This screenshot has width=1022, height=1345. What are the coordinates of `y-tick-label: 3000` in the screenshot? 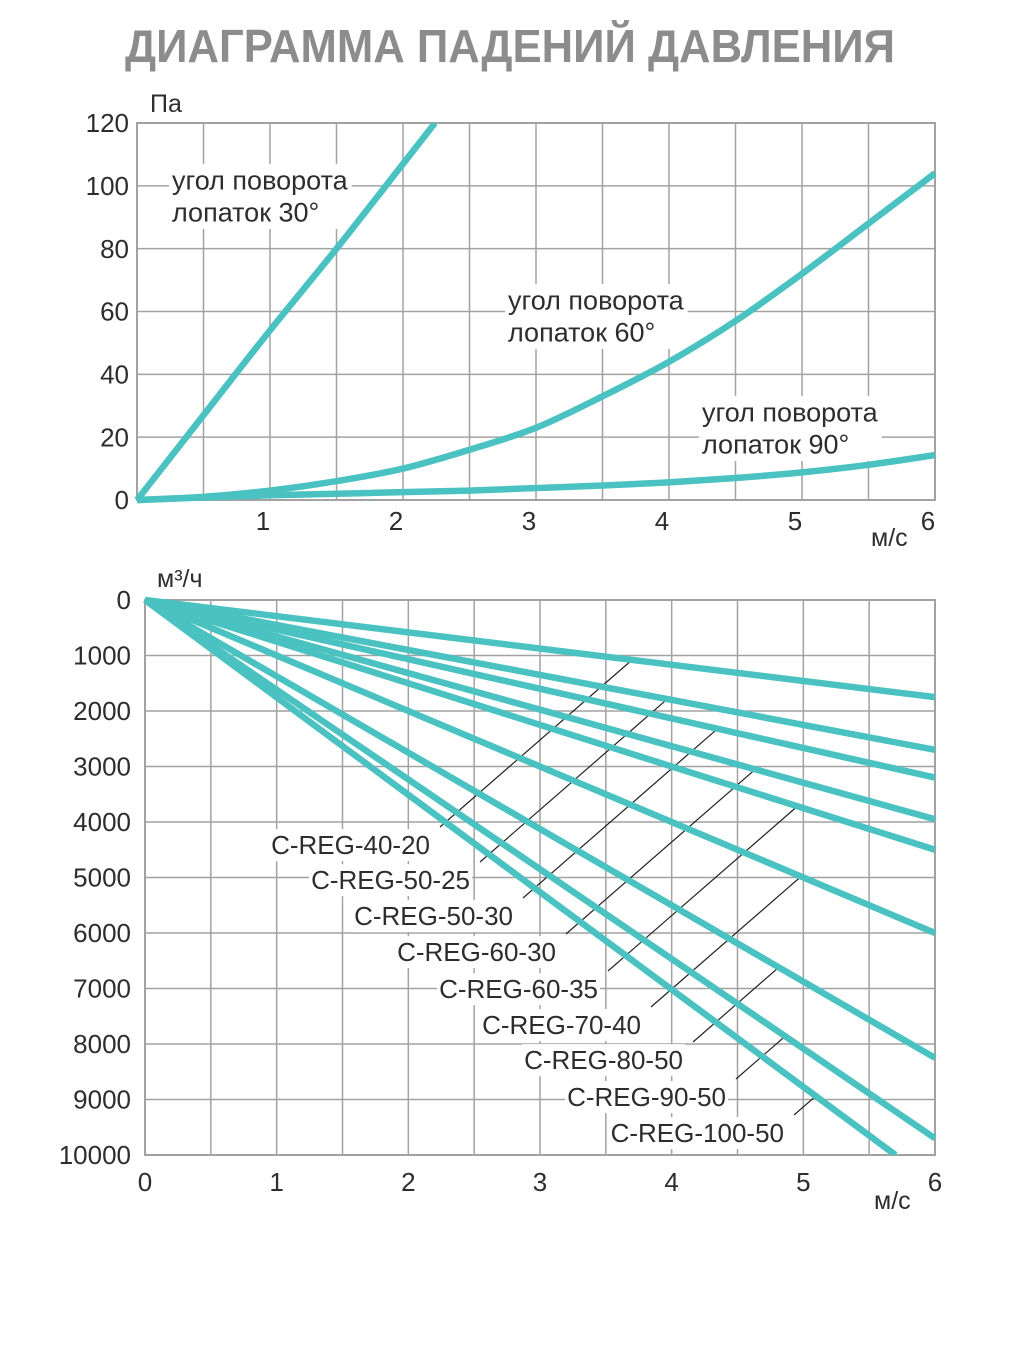 It's located at (102, 767).